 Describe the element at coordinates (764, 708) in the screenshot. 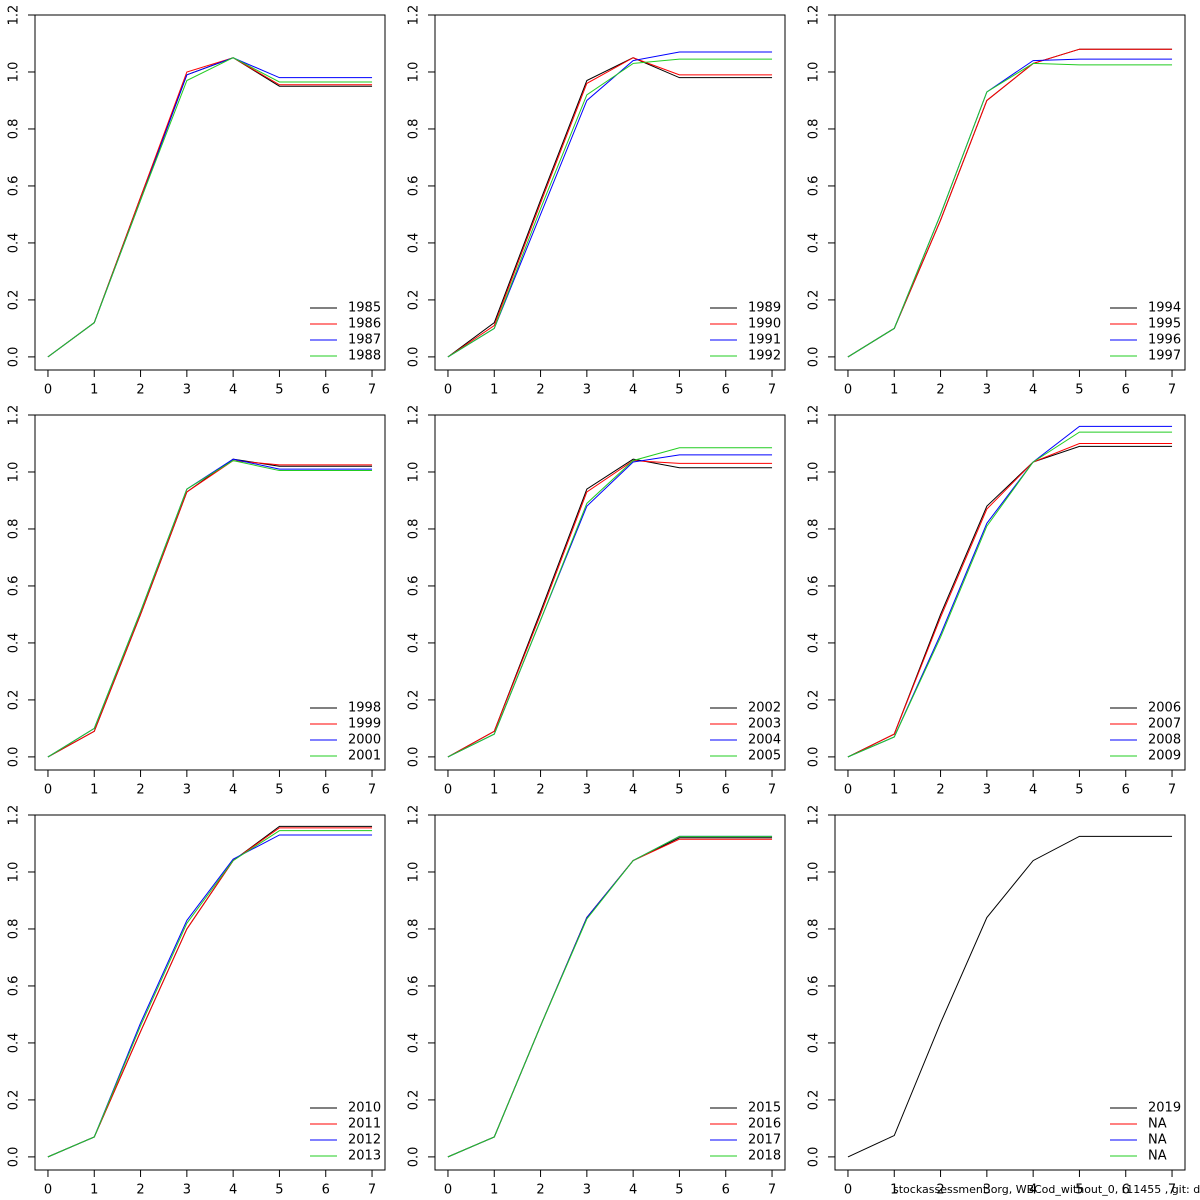

I see `legend-label: 2002` at that location.